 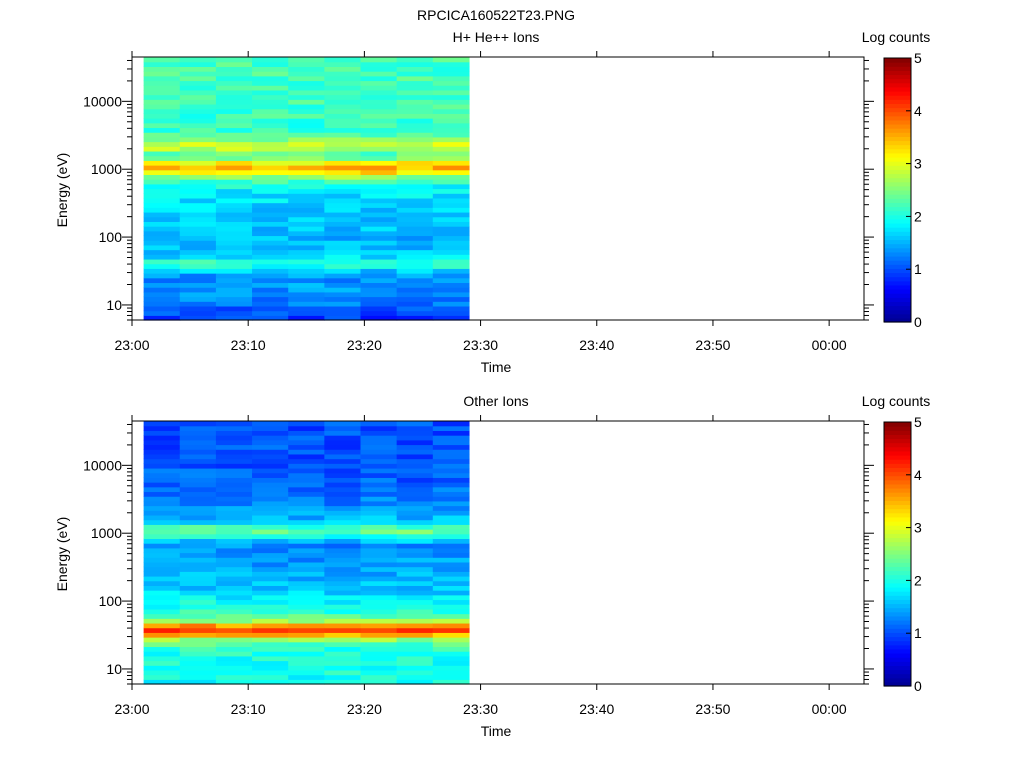 What do you see at coordinates (62, 554) in the screenshot?
I see `y-axis-label: Energy (eV)` at bounding box center [62, 554].